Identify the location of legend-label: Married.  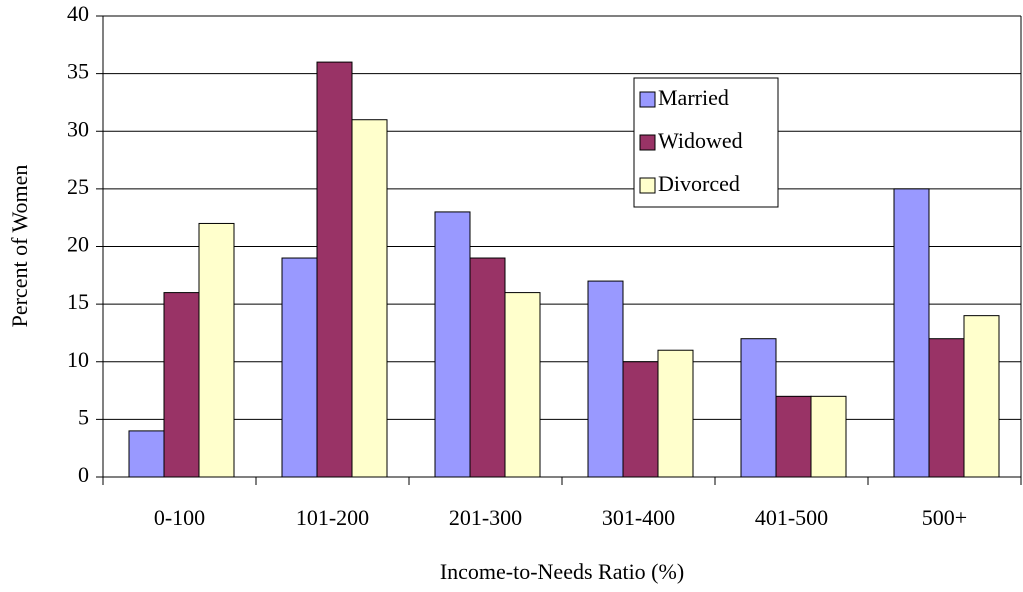
(693, 97).